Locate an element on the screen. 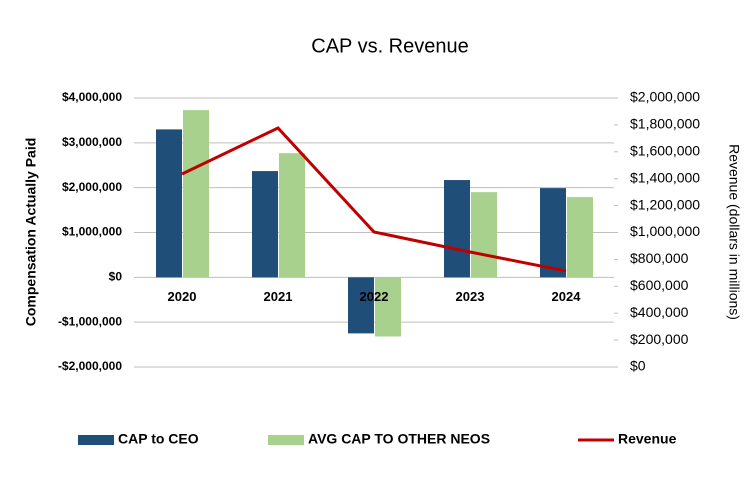 Image resolution: width=750 pixels, height=493 pixels. y-axis-title: Compensation Actually Paid is located at coordinates (31, 232).